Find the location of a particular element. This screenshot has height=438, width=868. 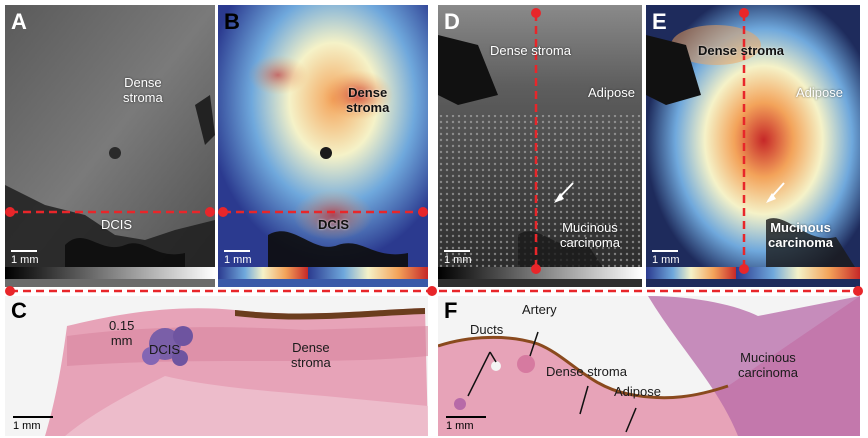

panel-label-a: A is located at coordinates (19, 21).